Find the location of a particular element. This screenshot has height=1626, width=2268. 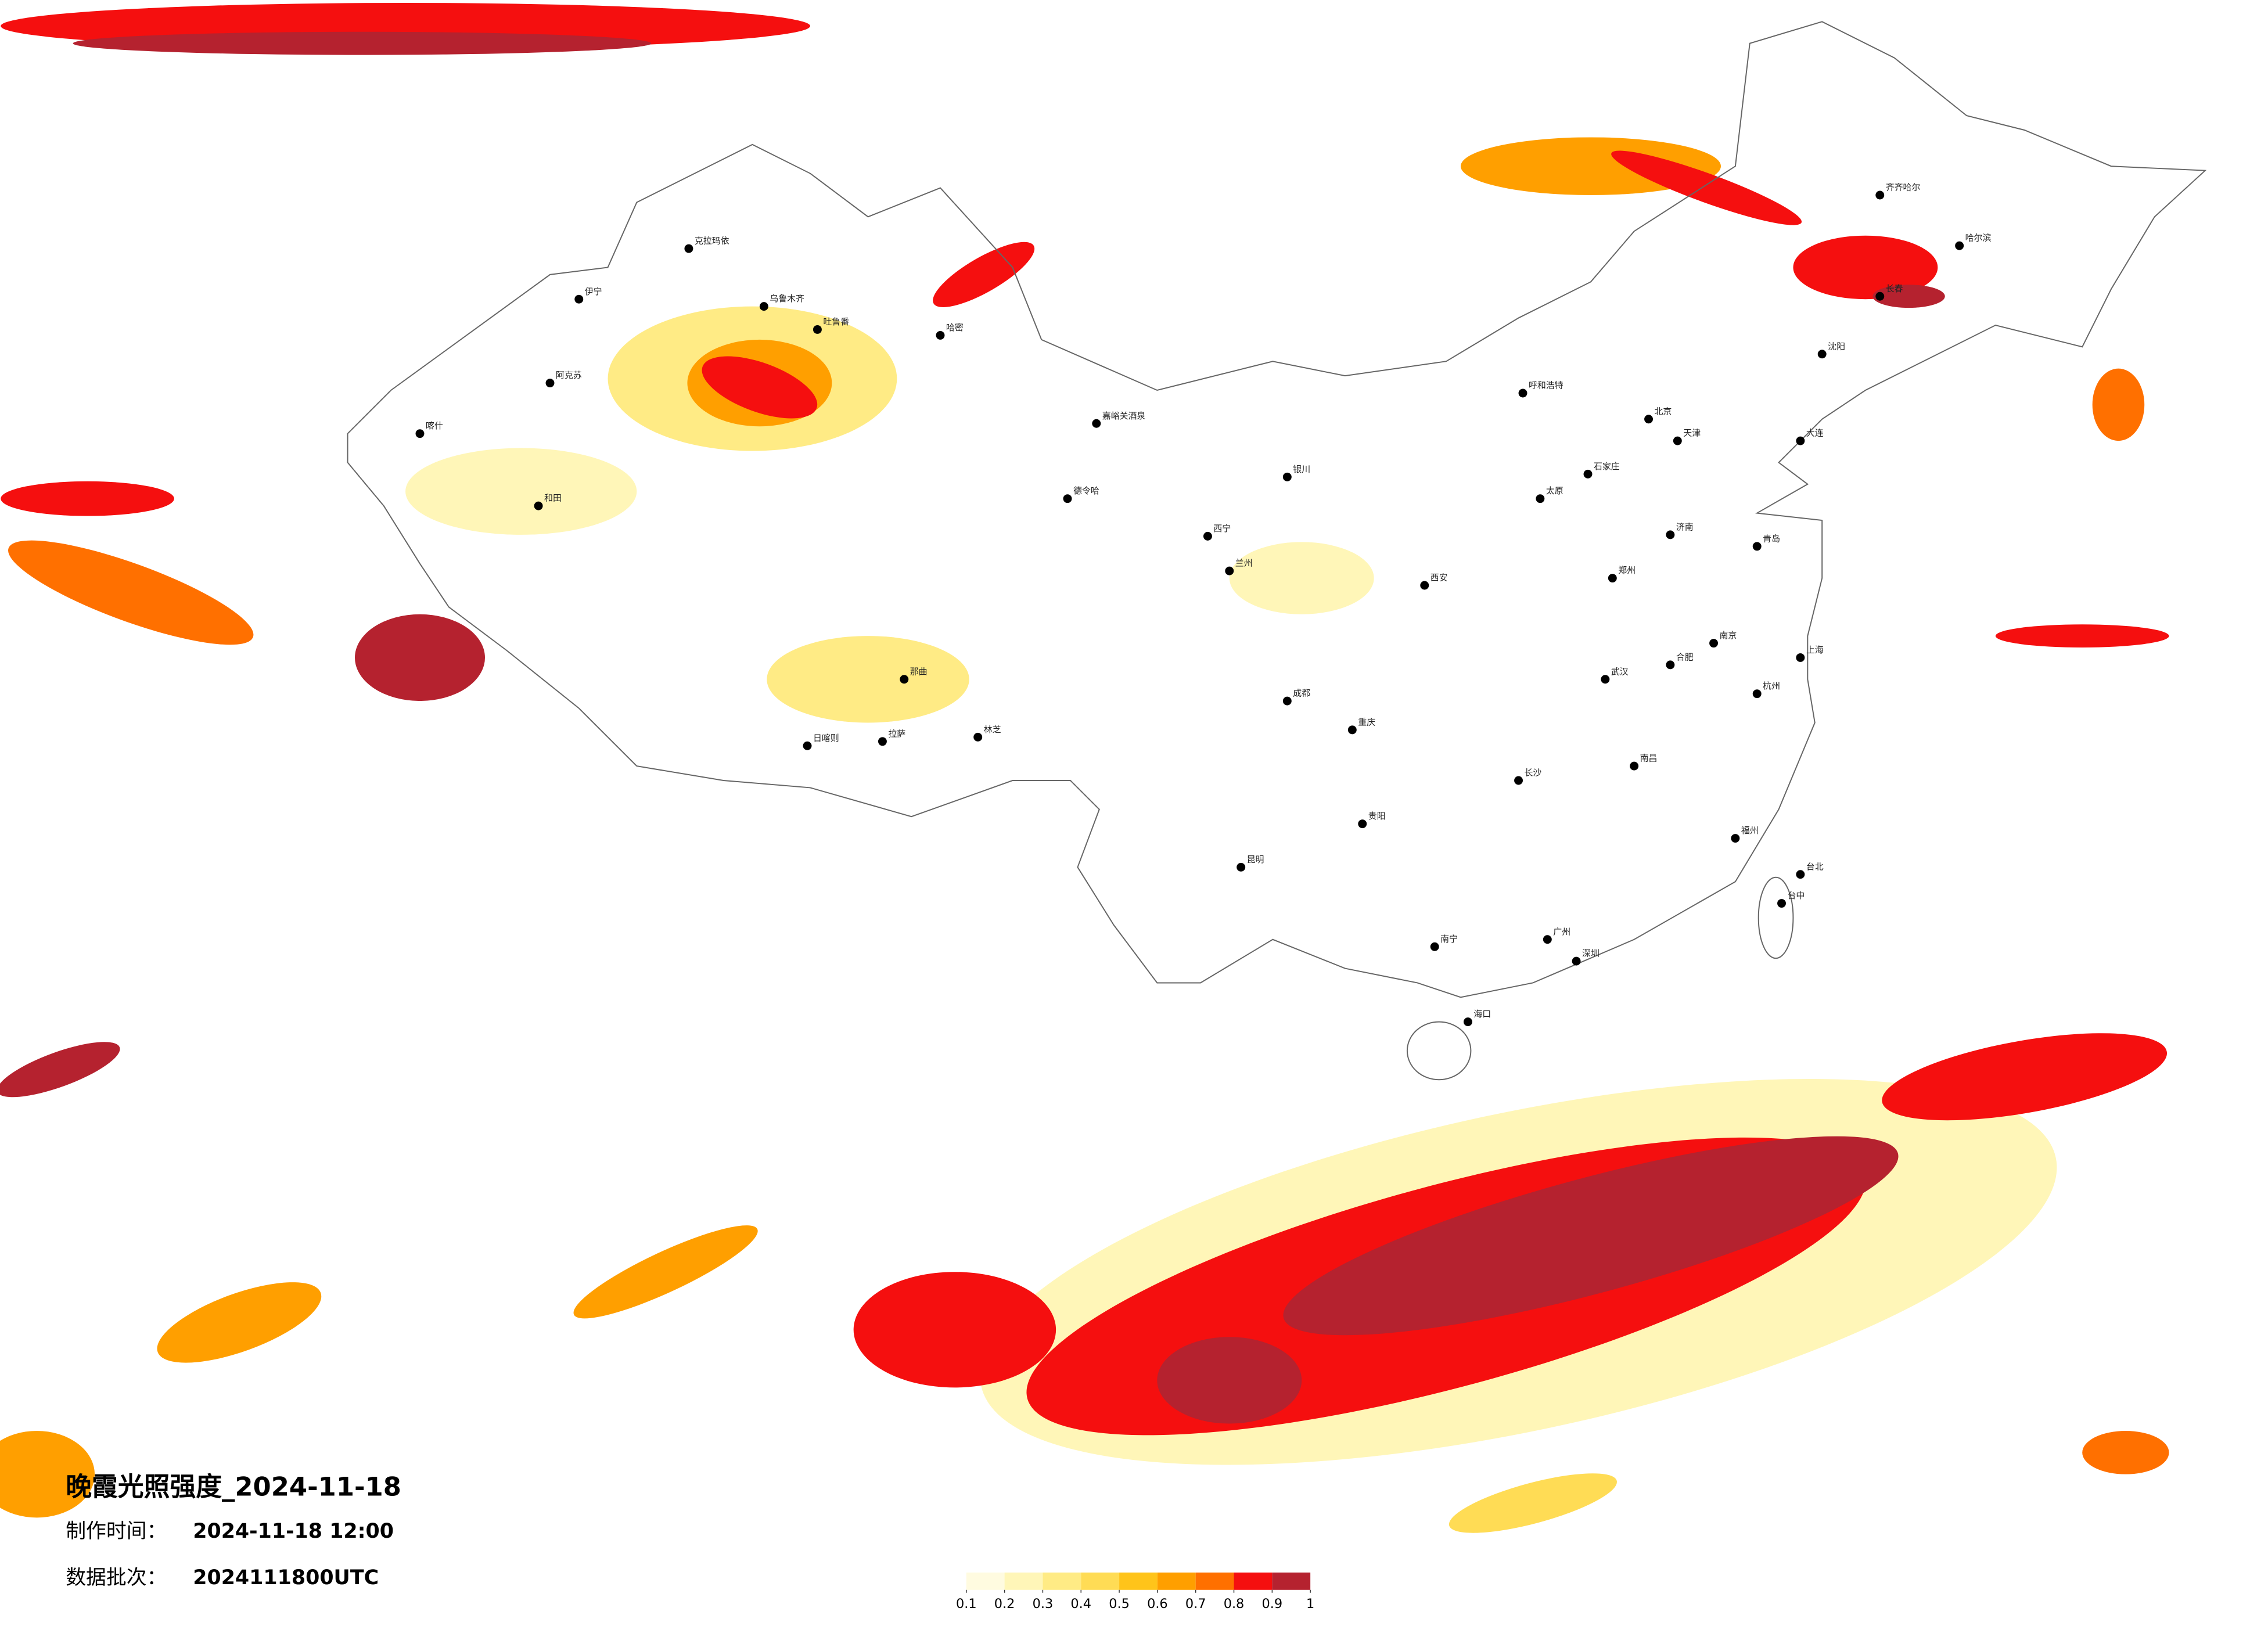

legend-tick-label: 0.2 is located at coordinates (1004, 1603).